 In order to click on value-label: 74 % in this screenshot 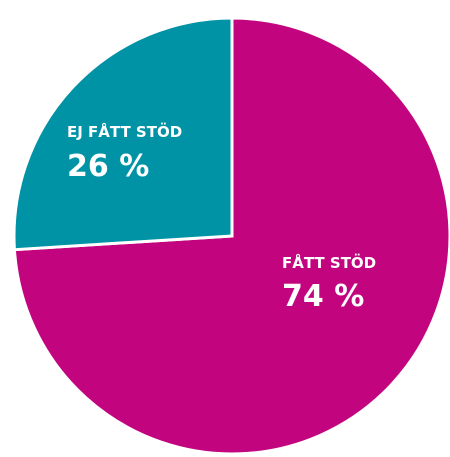, I will do `click(323, 296)`.